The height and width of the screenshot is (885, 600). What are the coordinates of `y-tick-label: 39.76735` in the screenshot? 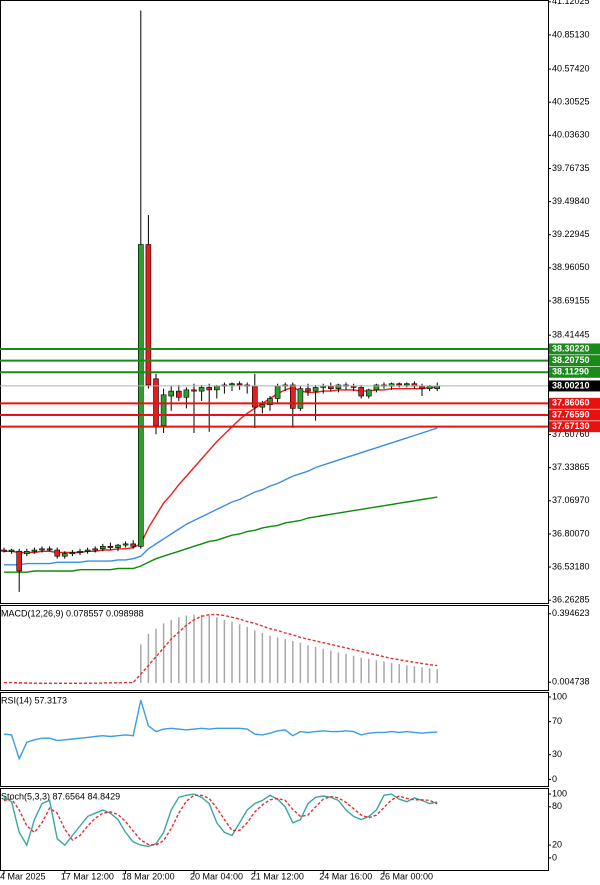 It's located at (571, 168).